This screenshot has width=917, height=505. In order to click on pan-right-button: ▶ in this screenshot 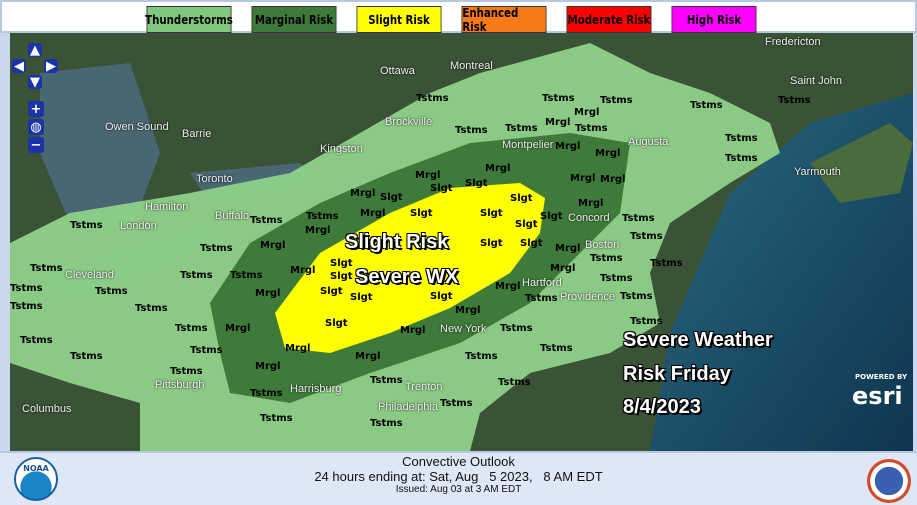, I will do `click(51, 66)`.